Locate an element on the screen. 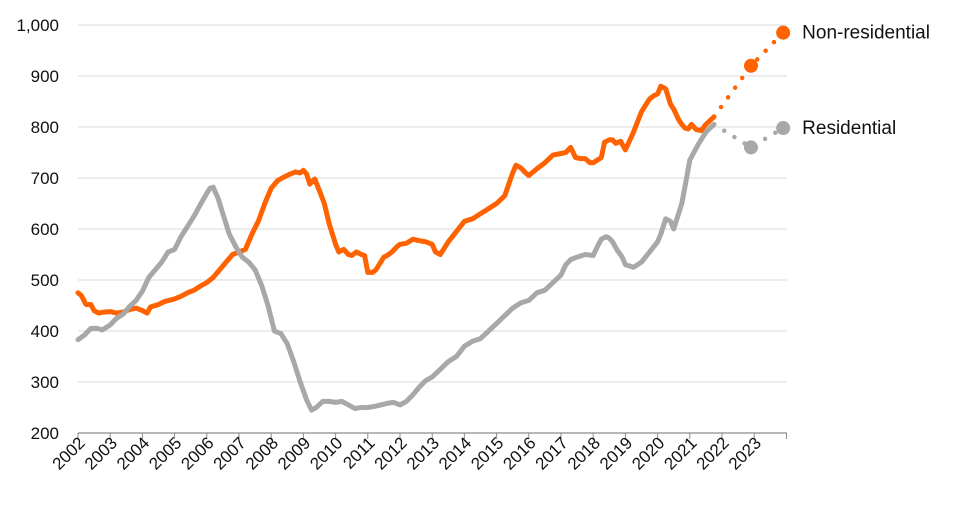 The height and width of the screenshot is (514, 960). x-tick-label-2012: 2012 is located at coordinates (391, 453).